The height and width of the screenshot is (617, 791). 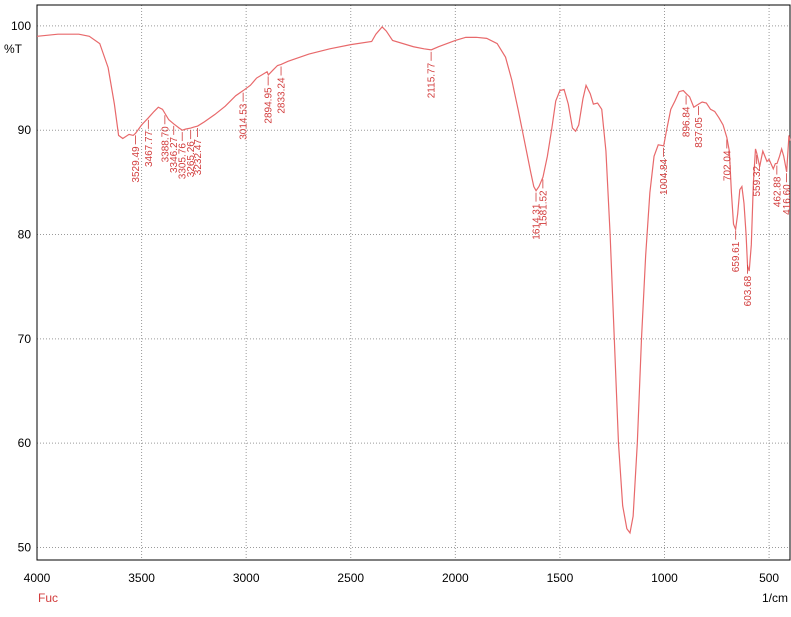 What do you see at coordinates (282, 95) in the screenshot?
I see `peak-label: 2833.24` at bounding box center [282, 95].